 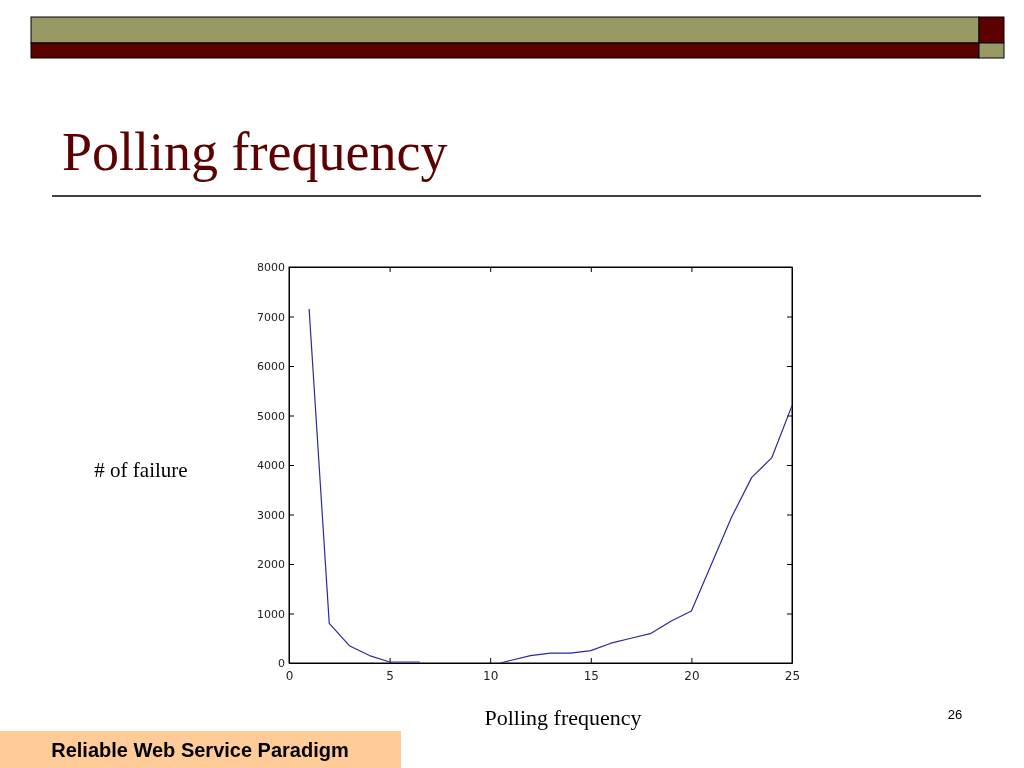 What do you see at coordinates (271, 416) in the screenshot?
I see `y-tick-label: 5000` at bounding box center [271, 416].